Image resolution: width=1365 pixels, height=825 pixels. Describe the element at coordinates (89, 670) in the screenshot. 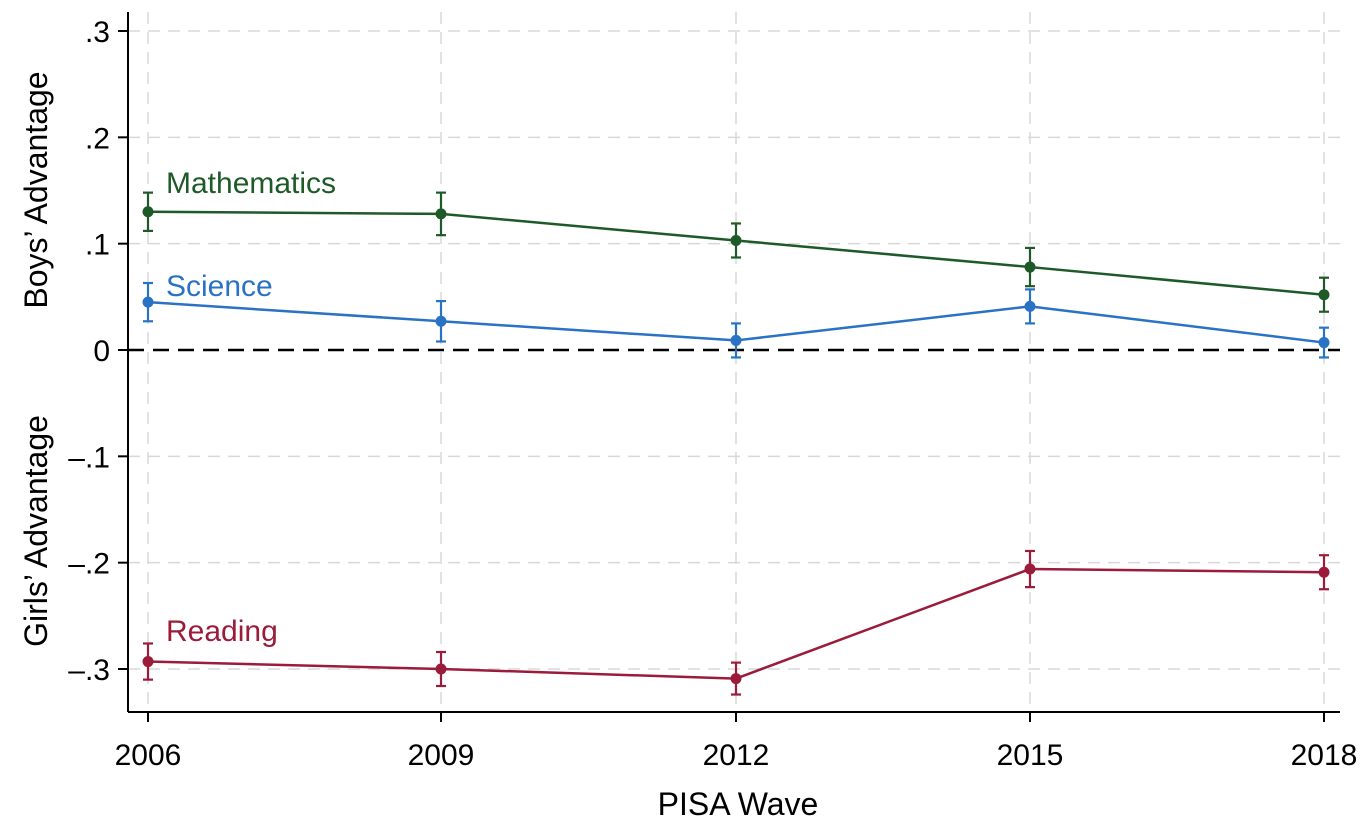

I see `y-tick-label: –.3` at that location.